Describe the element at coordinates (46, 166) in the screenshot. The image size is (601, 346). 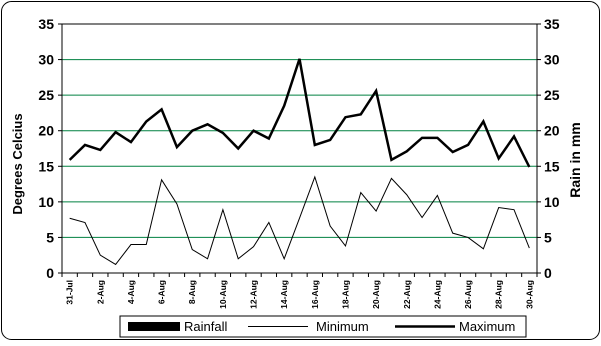
I see `y-left-tick-label: 15` at that location.